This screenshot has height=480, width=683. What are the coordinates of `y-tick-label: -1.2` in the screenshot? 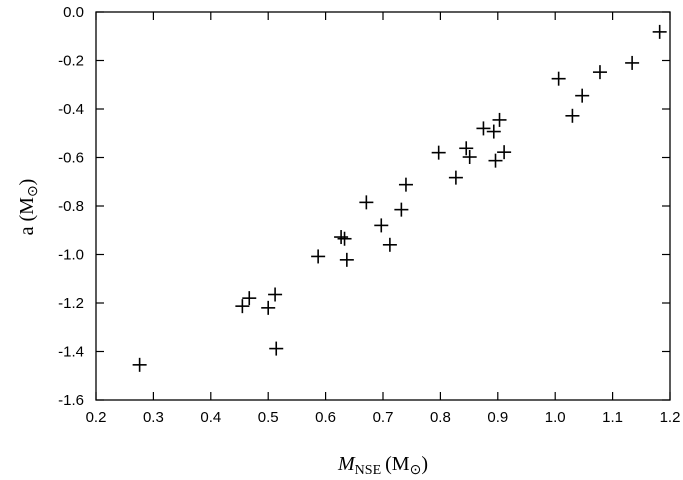 It's located at (71, 303).